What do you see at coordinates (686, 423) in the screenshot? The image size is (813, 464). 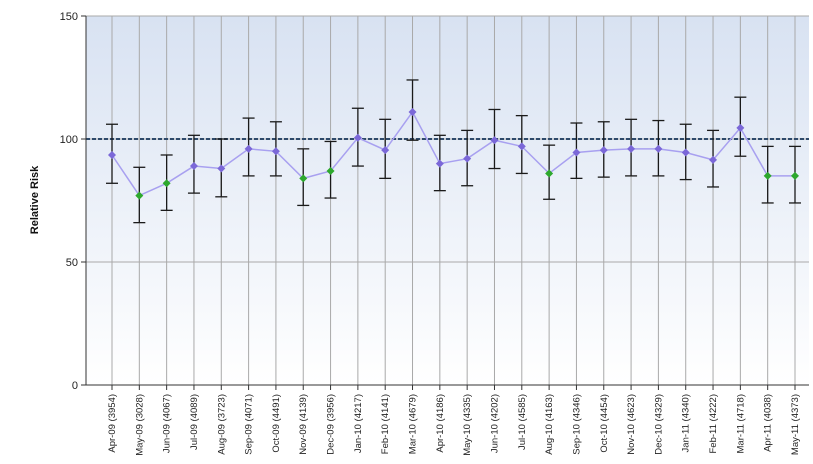 I see `x-tick-label: Jan-11 (4340)` at bounding box center [686, 423].